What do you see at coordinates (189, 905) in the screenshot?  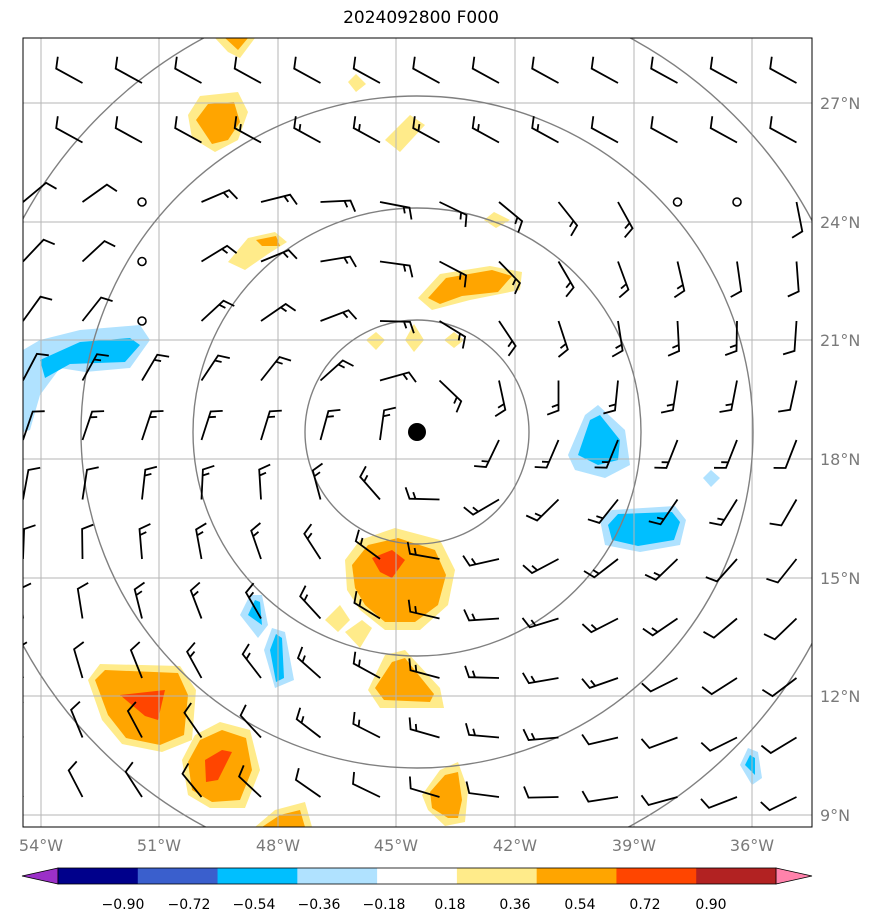 I see `colorbar-label: −0.72` at bounding box center [189, 905].